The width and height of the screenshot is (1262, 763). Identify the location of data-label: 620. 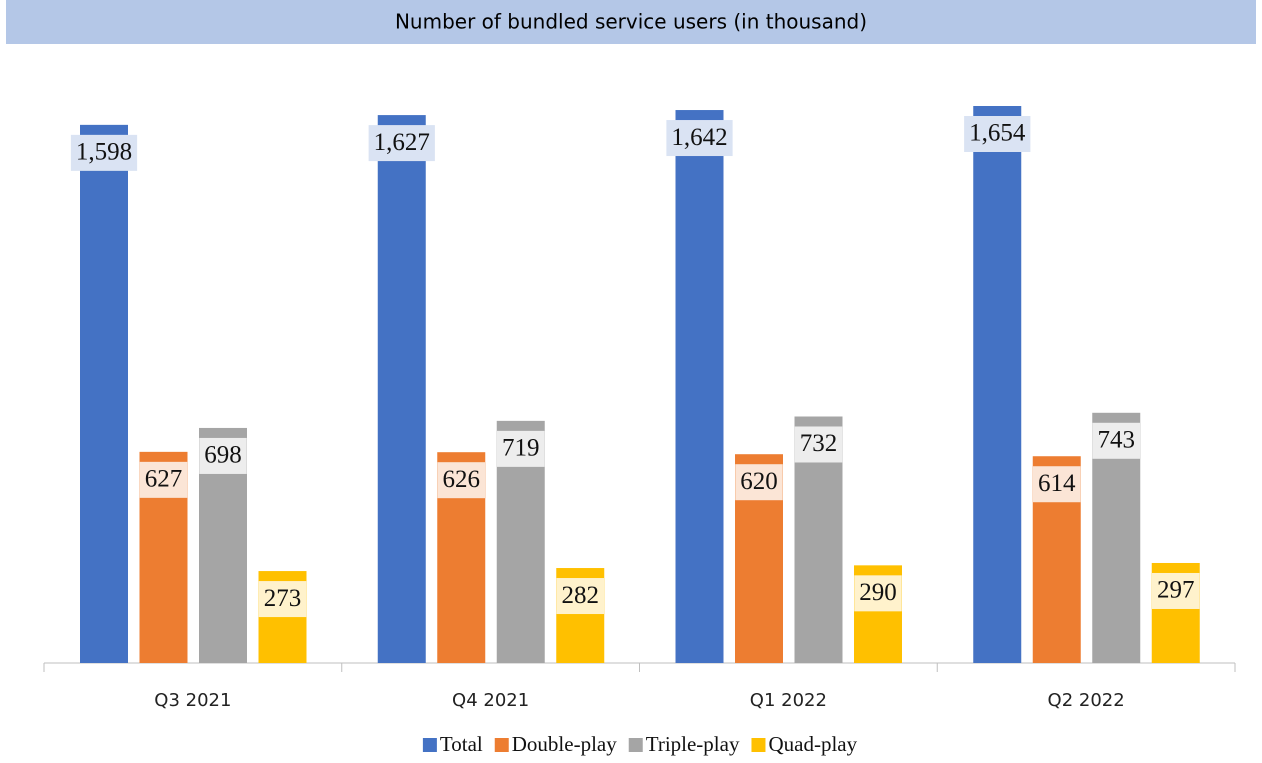
(759, 481).